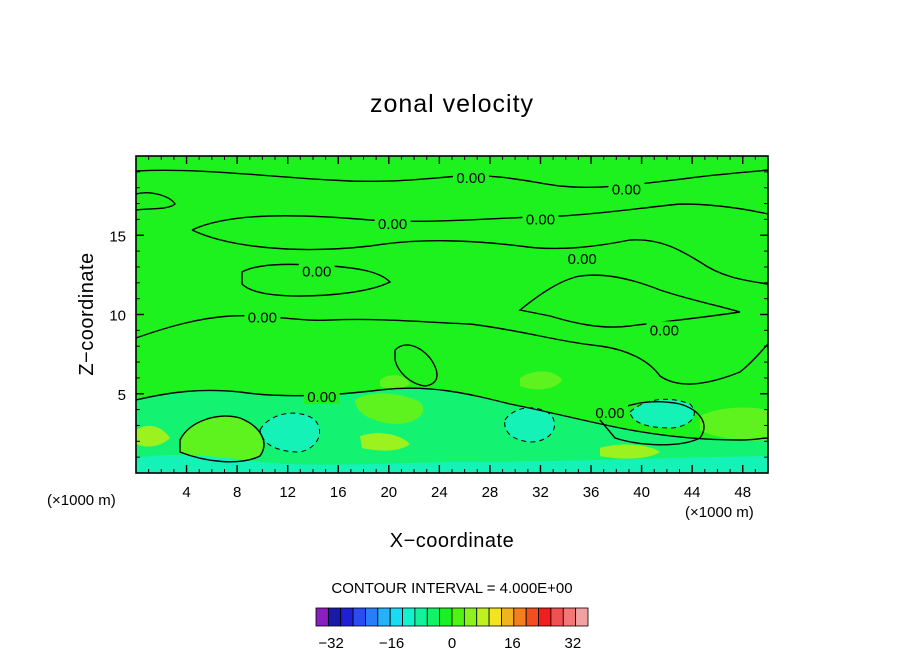 This screenshot has height=659, width=904. I want to click on contour-line-inner-left, so click(479, 257).